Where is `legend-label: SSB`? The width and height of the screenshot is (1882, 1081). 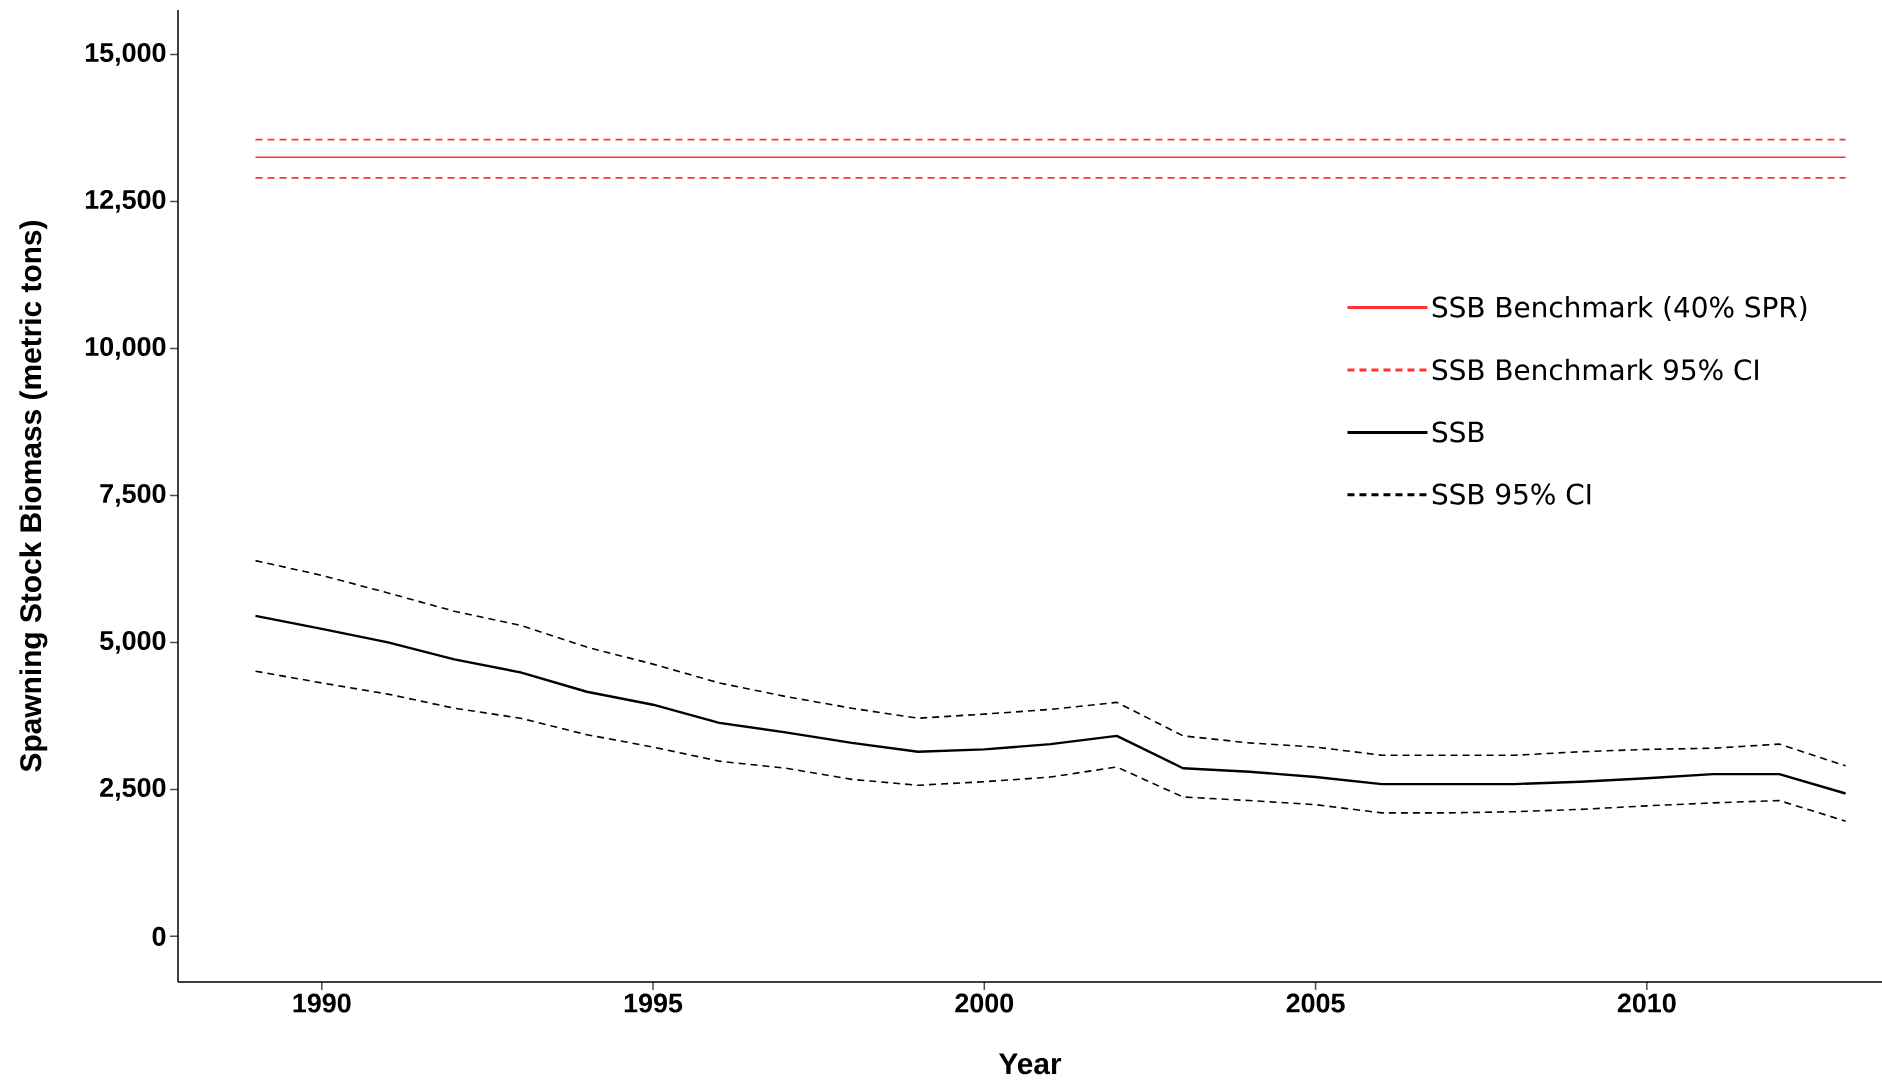
legend-label: SSB is located at coordinates (1458, 432).